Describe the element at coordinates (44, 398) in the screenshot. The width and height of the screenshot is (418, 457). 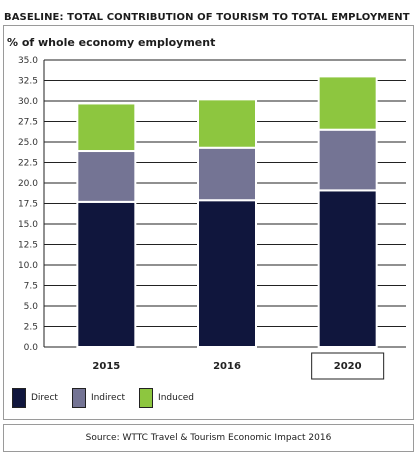
I see `legend-label-direct: Direct` at that location.